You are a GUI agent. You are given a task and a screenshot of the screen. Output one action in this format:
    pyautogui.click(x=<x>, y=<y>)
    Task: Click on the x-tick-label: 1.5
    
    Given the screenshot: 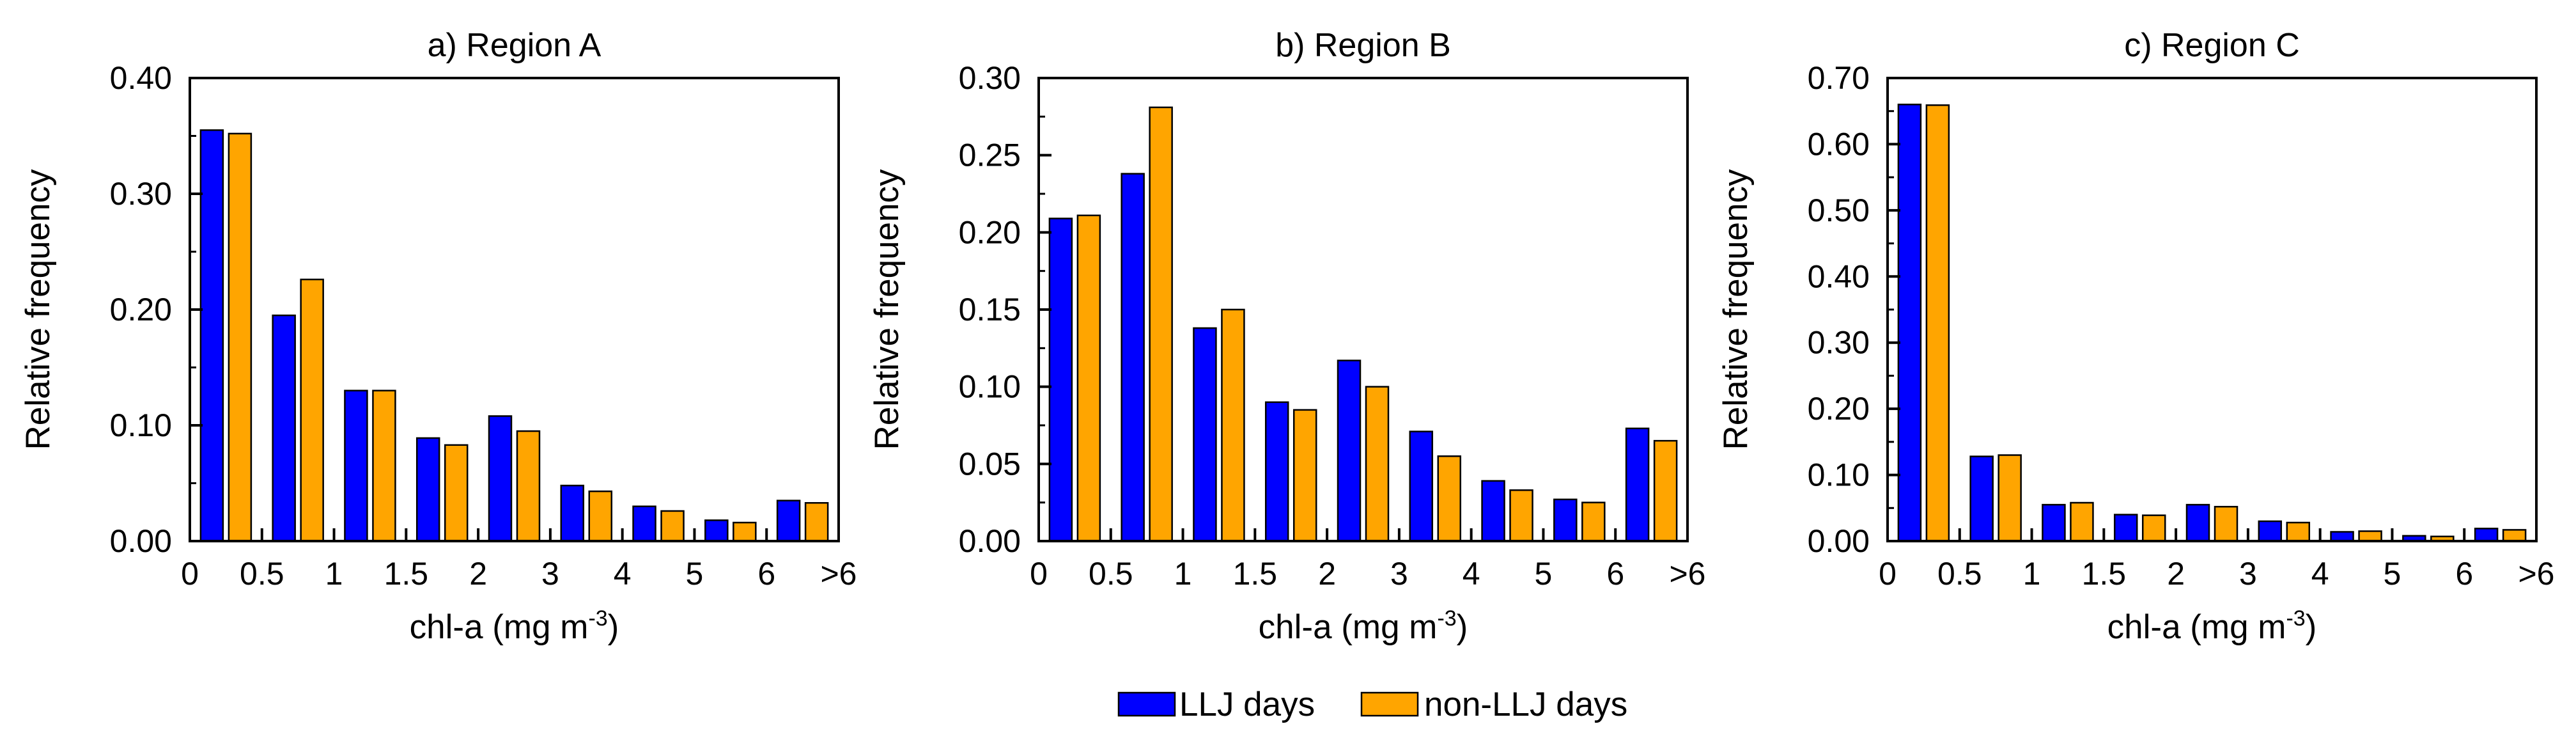 What is the action you would take?
    pyautogui.click(x=2104, y=574)
    